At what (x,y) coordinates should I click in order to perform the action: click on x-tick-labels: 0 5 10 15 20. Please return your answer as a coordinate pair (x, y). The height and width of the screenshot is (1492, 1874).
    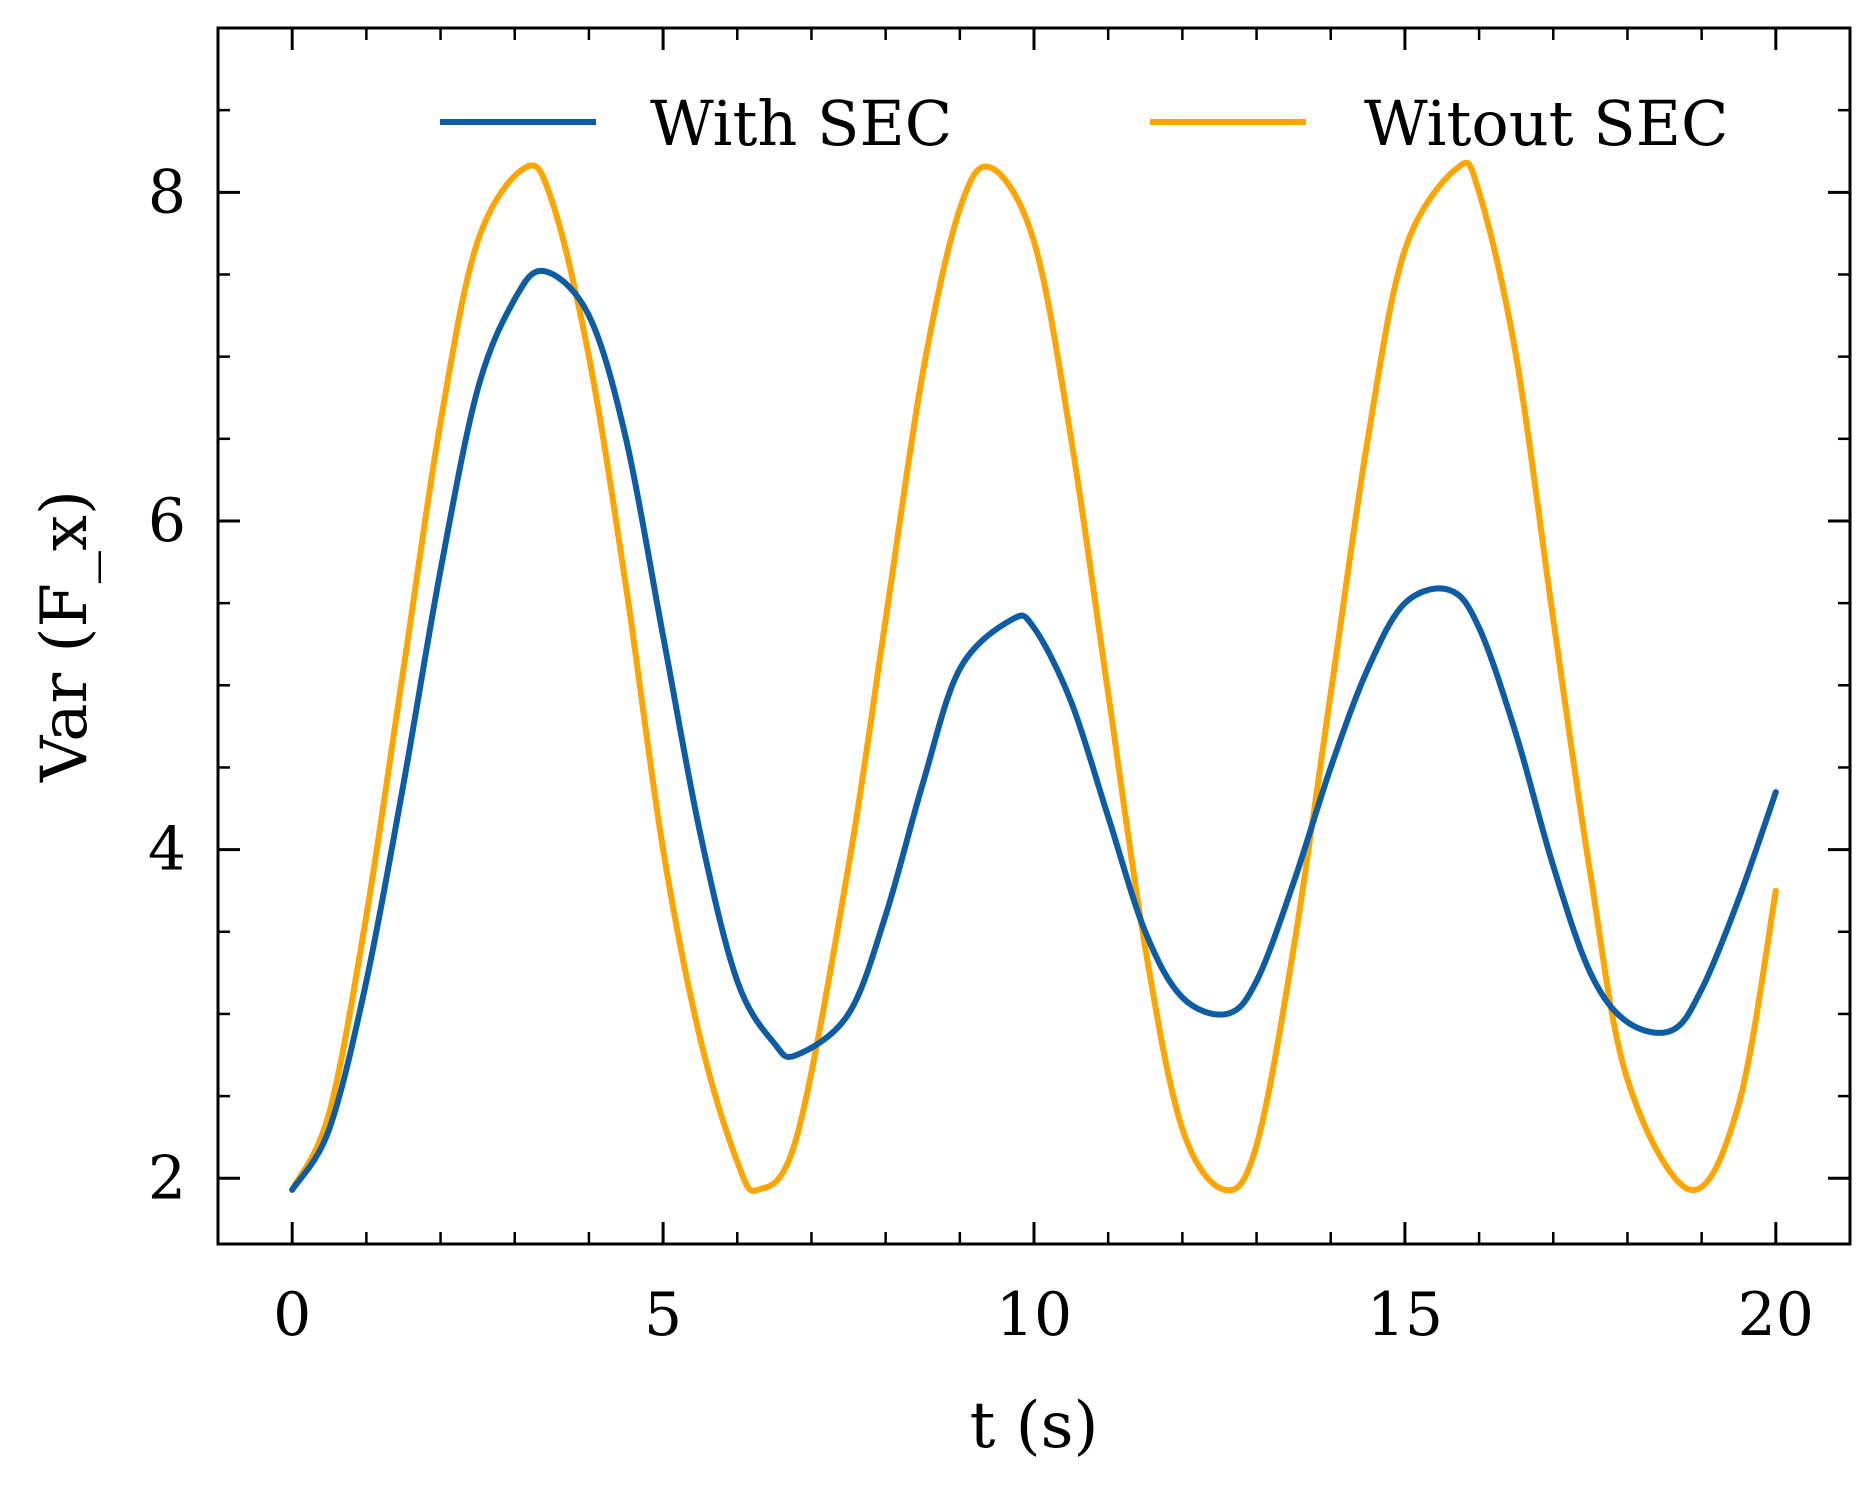
    Looking at the image, I should click on (1043, 1315).